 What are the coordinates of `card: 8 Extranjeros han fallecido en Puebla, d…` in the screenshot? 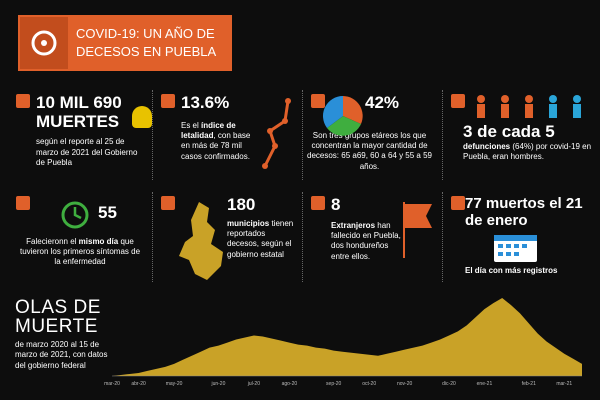 It's located at (372, 237).